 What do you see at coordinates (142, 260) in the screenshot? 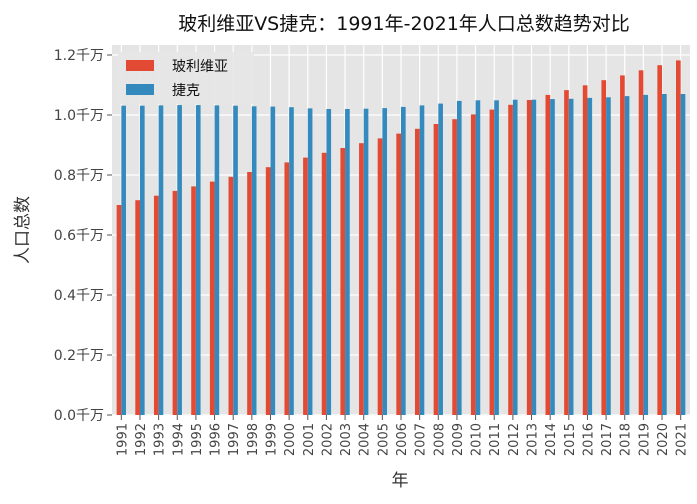
I see `bar-czech-1992` at bounding box center [142, 260].